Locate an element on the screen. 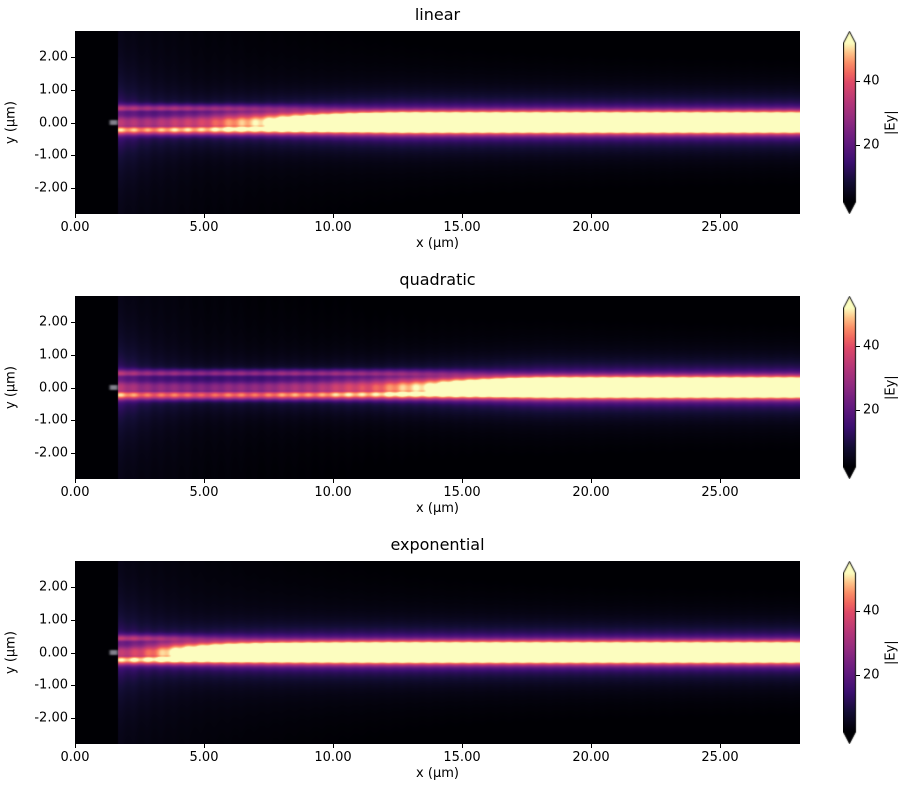 The image size is (910, 790). subplot-title: quadratic is located at coordinates (437, 279).